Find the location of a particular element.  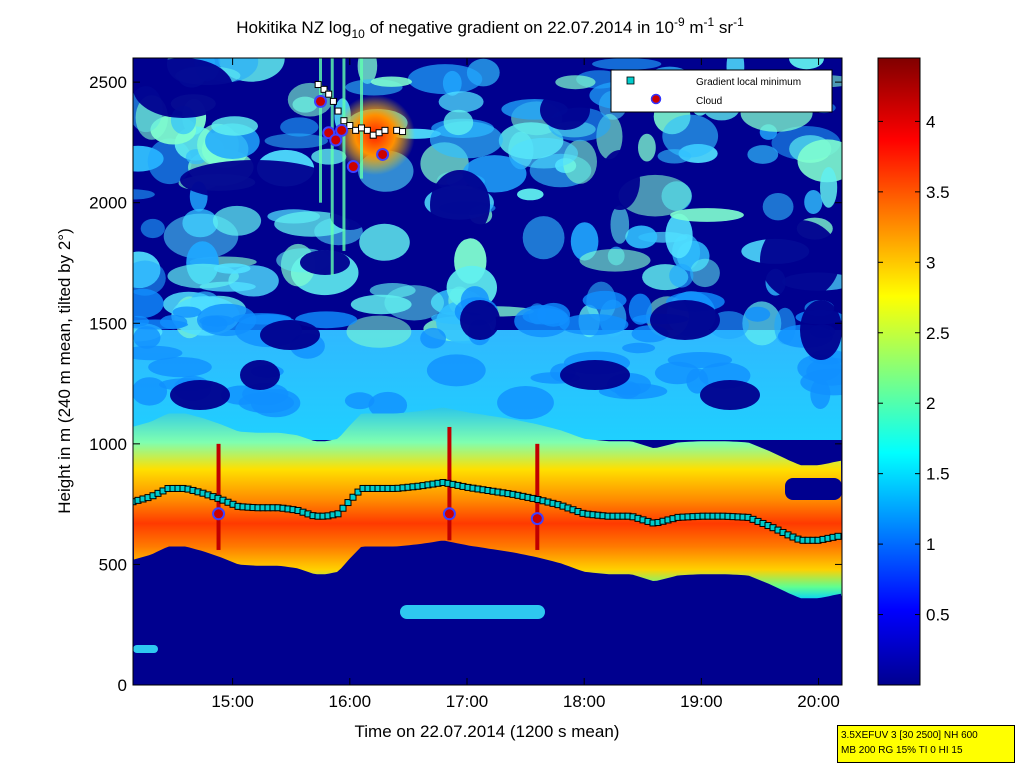

colorbar-tick-label: 3.5 is located at coordinates (938, 192).